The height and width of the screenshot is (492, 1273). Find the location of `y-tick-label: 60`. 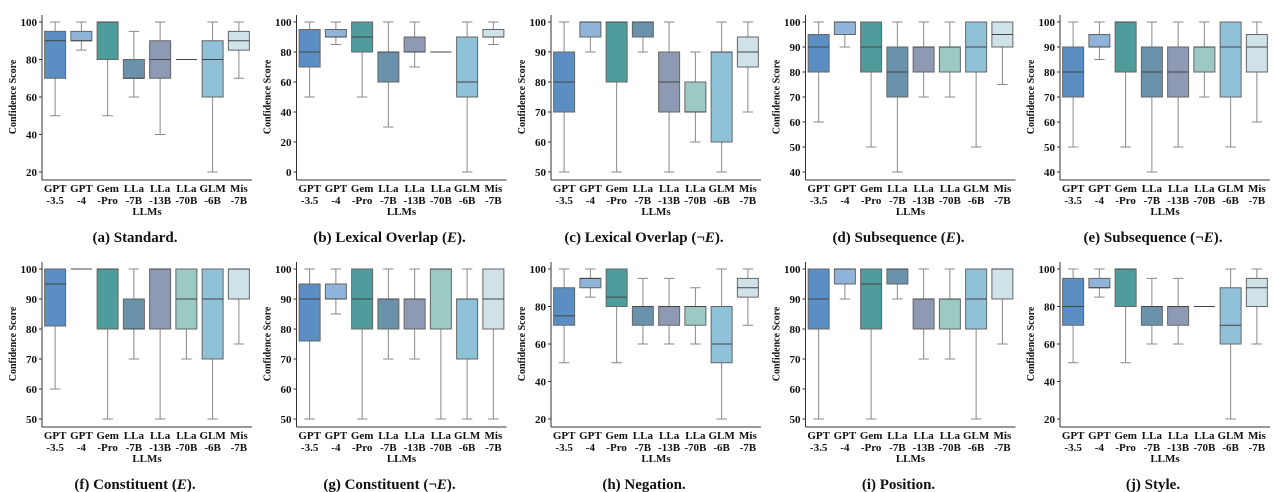

y-tick-label: 60 is located at coordinates (1050, 123).